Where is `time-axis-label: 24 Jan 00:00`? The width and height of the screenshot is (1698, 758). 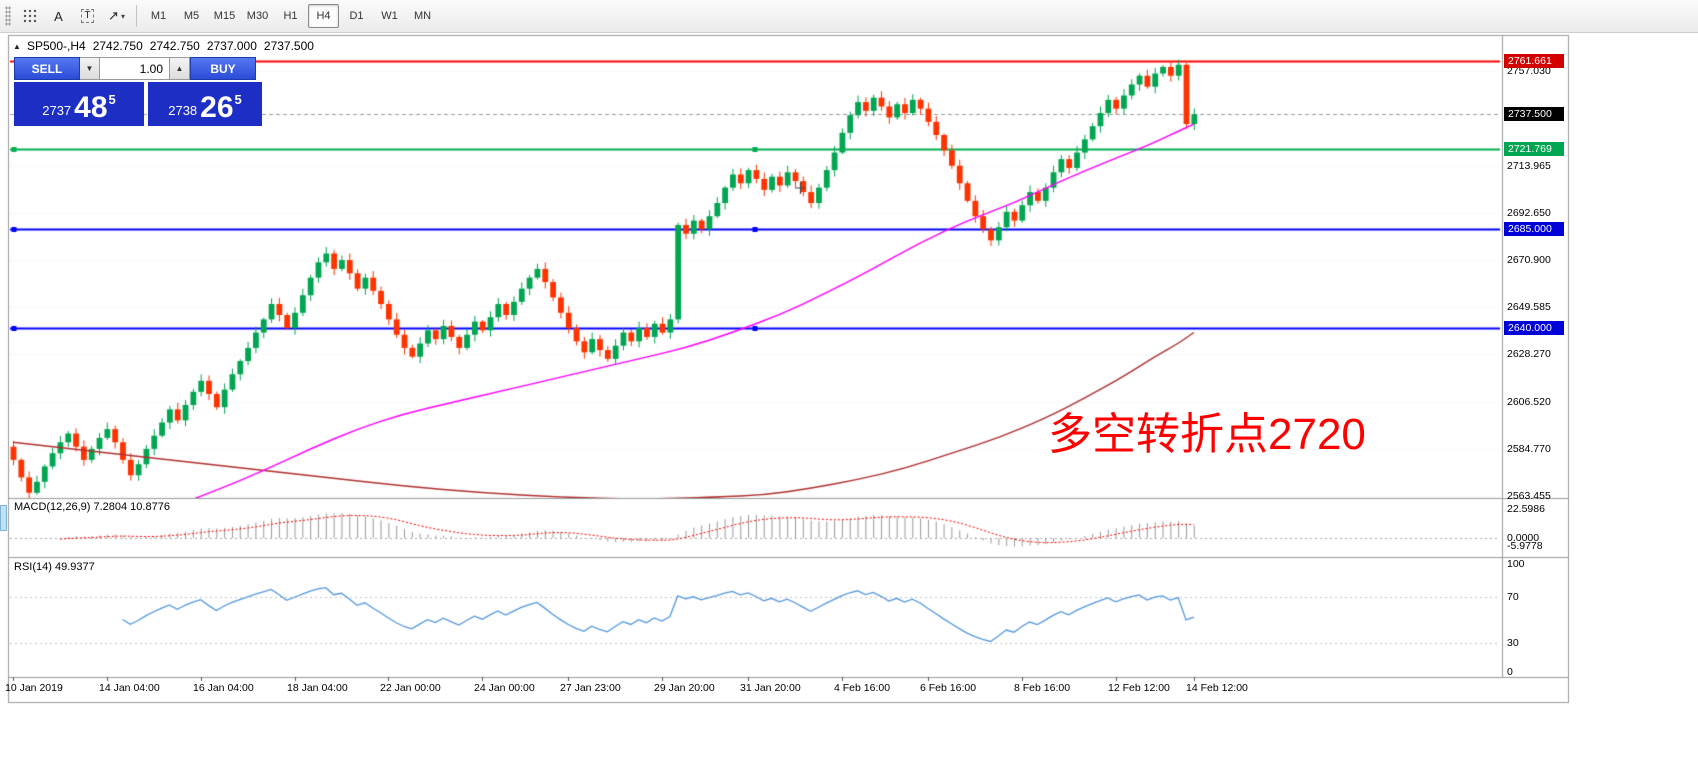 time-axis-label: 24 Jan 00:00 is located at coordinates (504, 688).